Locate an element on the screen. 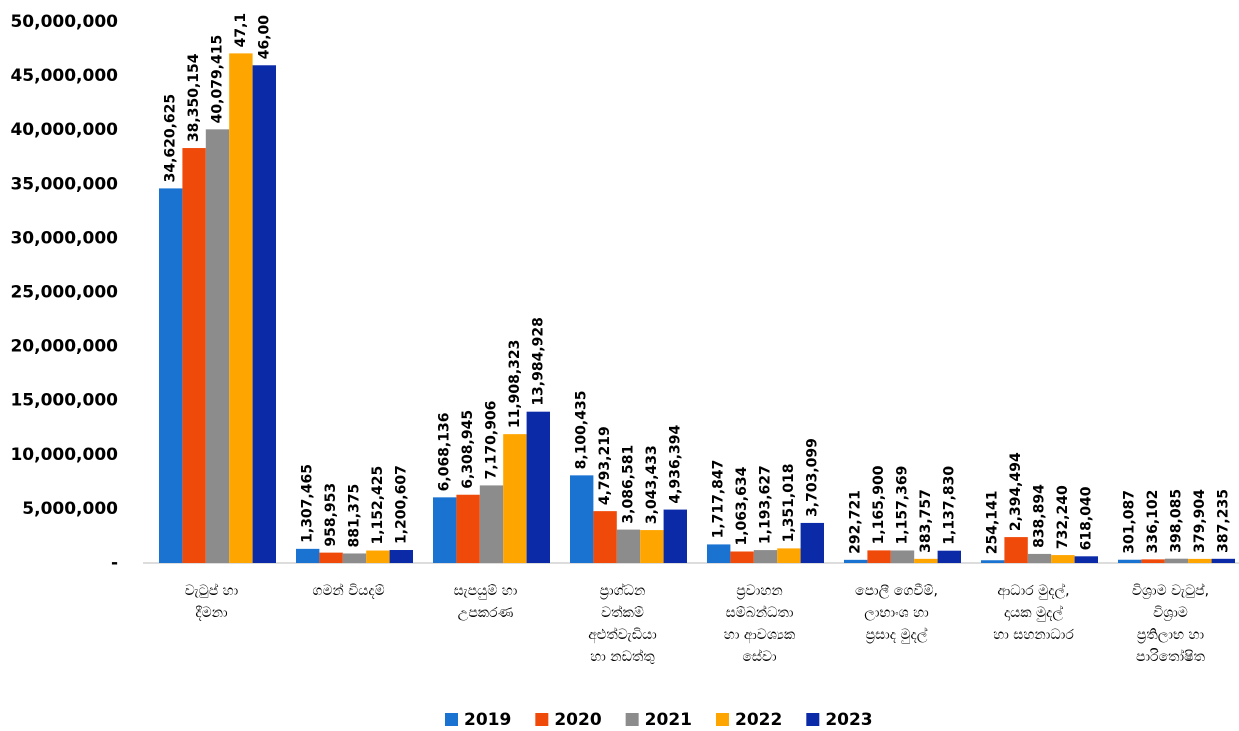  x-tick-label: සේවා is located at coordinates (759, 657).